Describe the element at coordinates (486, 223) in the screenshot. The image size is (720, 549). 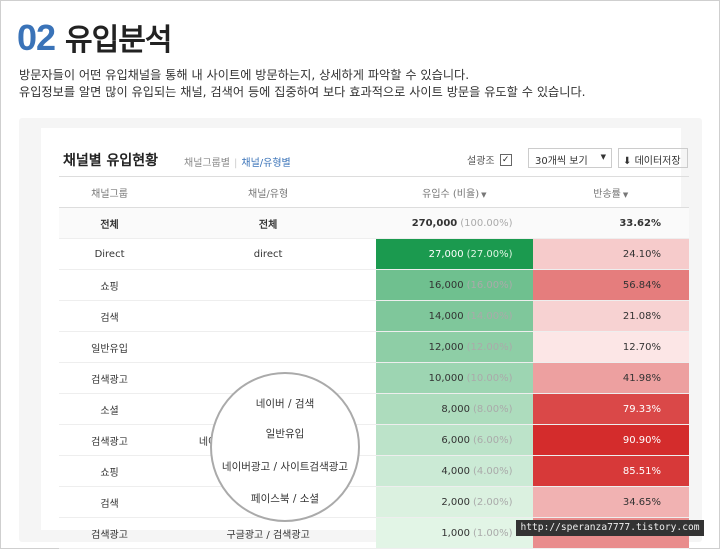
I see `inflow-percent: (100.00%)` at that location.